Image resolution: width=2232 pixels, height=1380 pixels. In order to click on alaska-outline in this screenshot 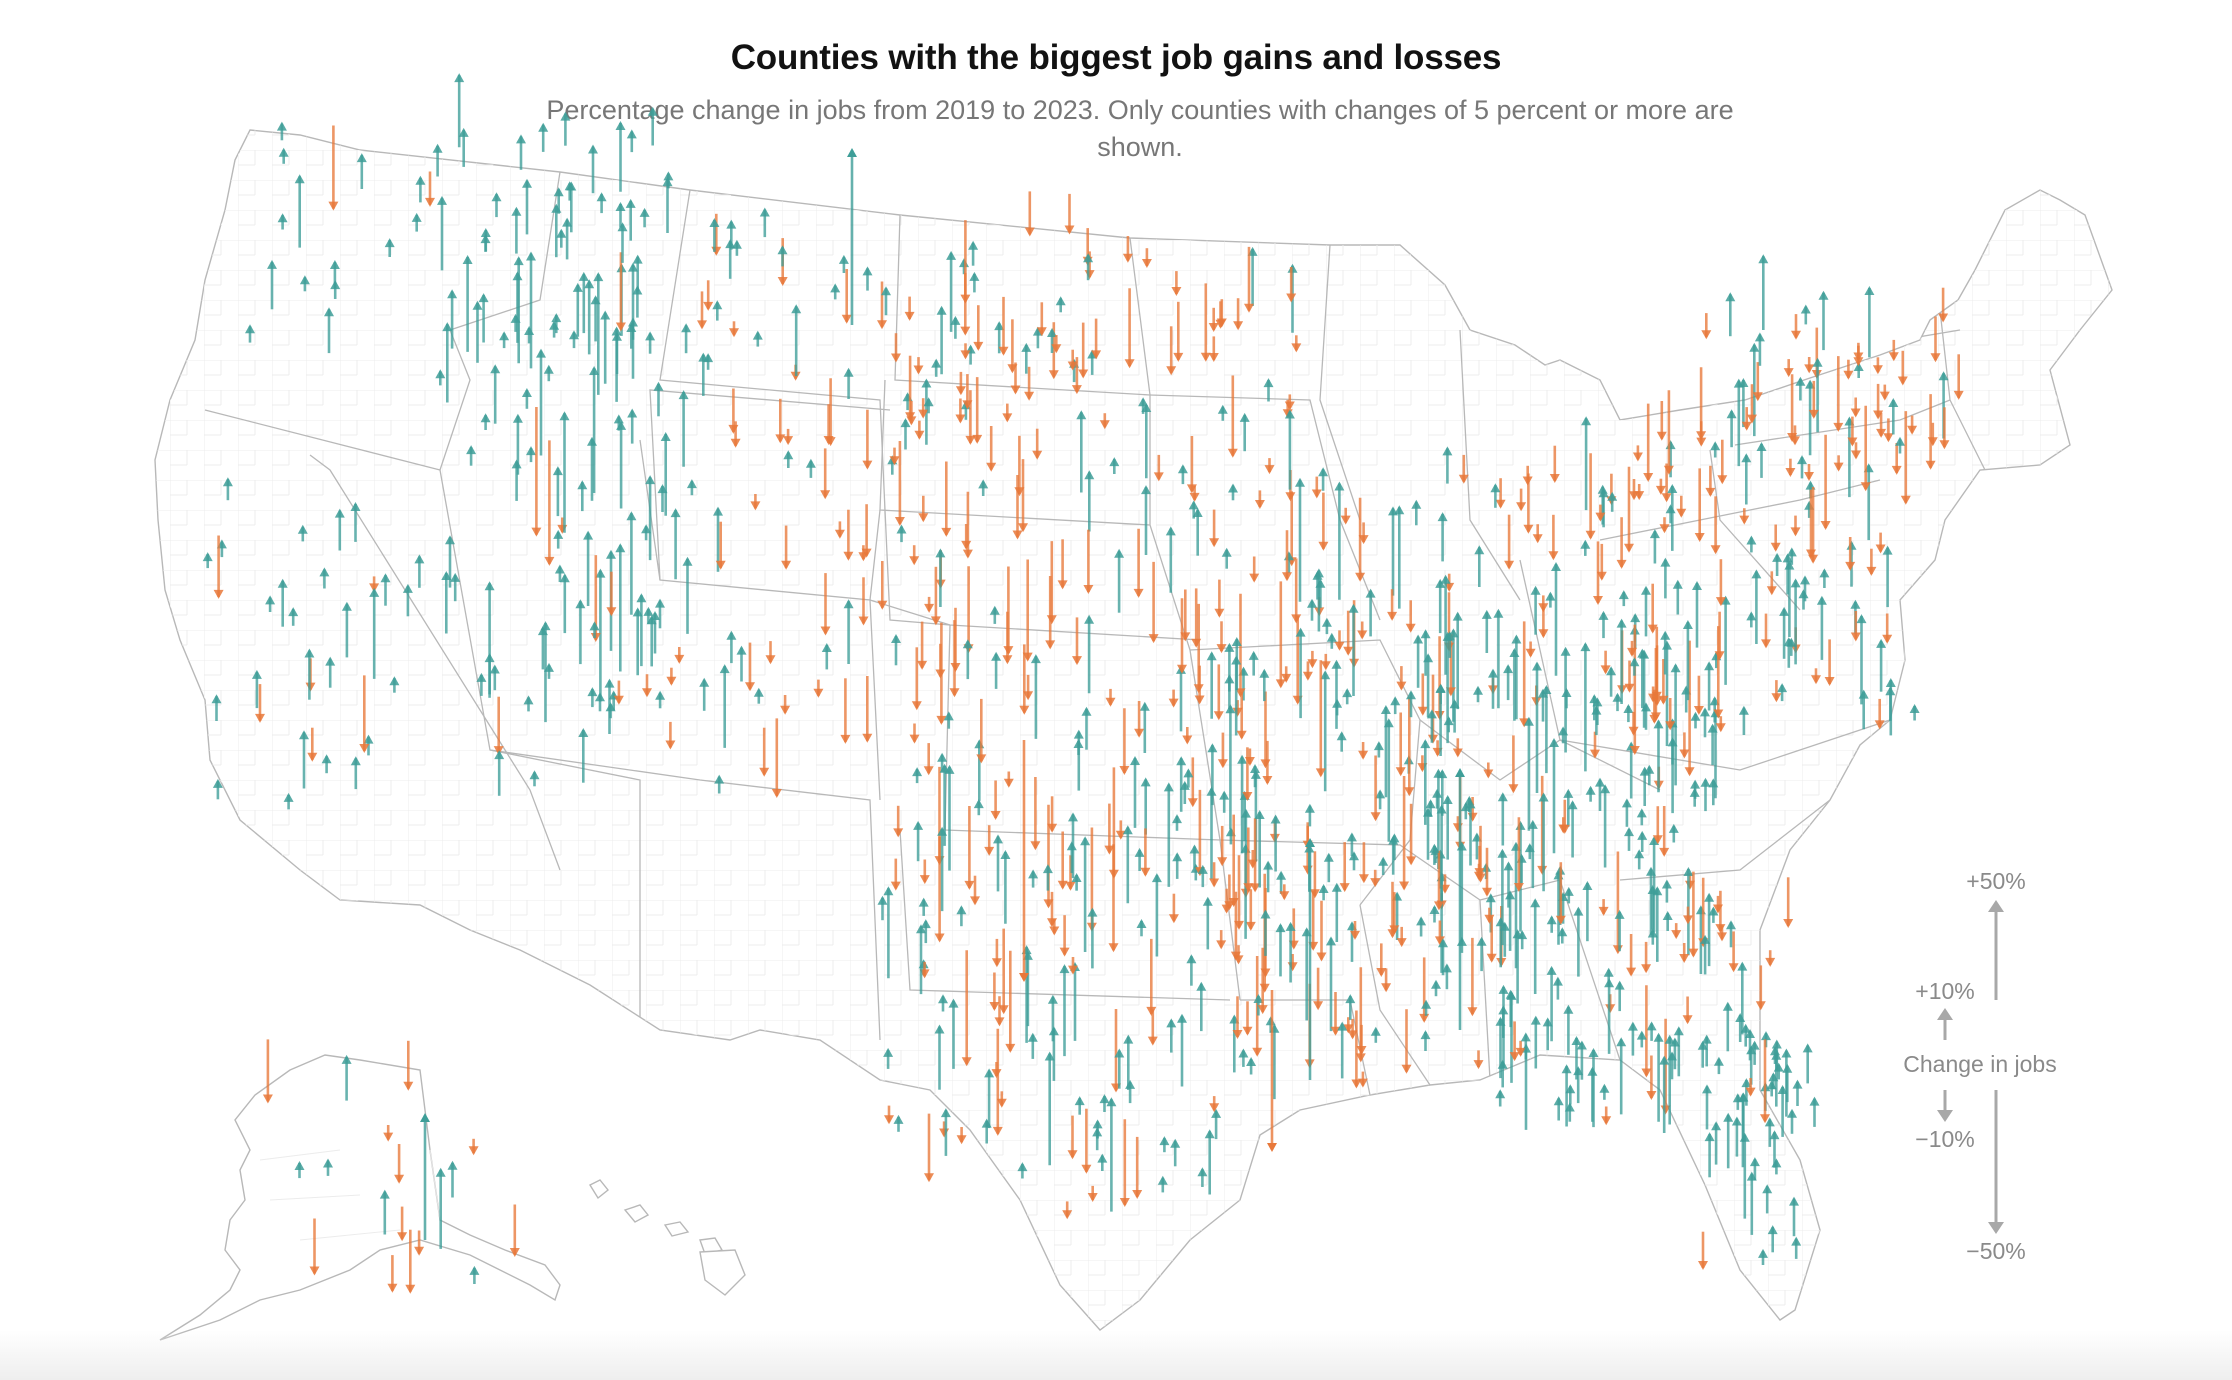, I will do `click(360, 1197)`.